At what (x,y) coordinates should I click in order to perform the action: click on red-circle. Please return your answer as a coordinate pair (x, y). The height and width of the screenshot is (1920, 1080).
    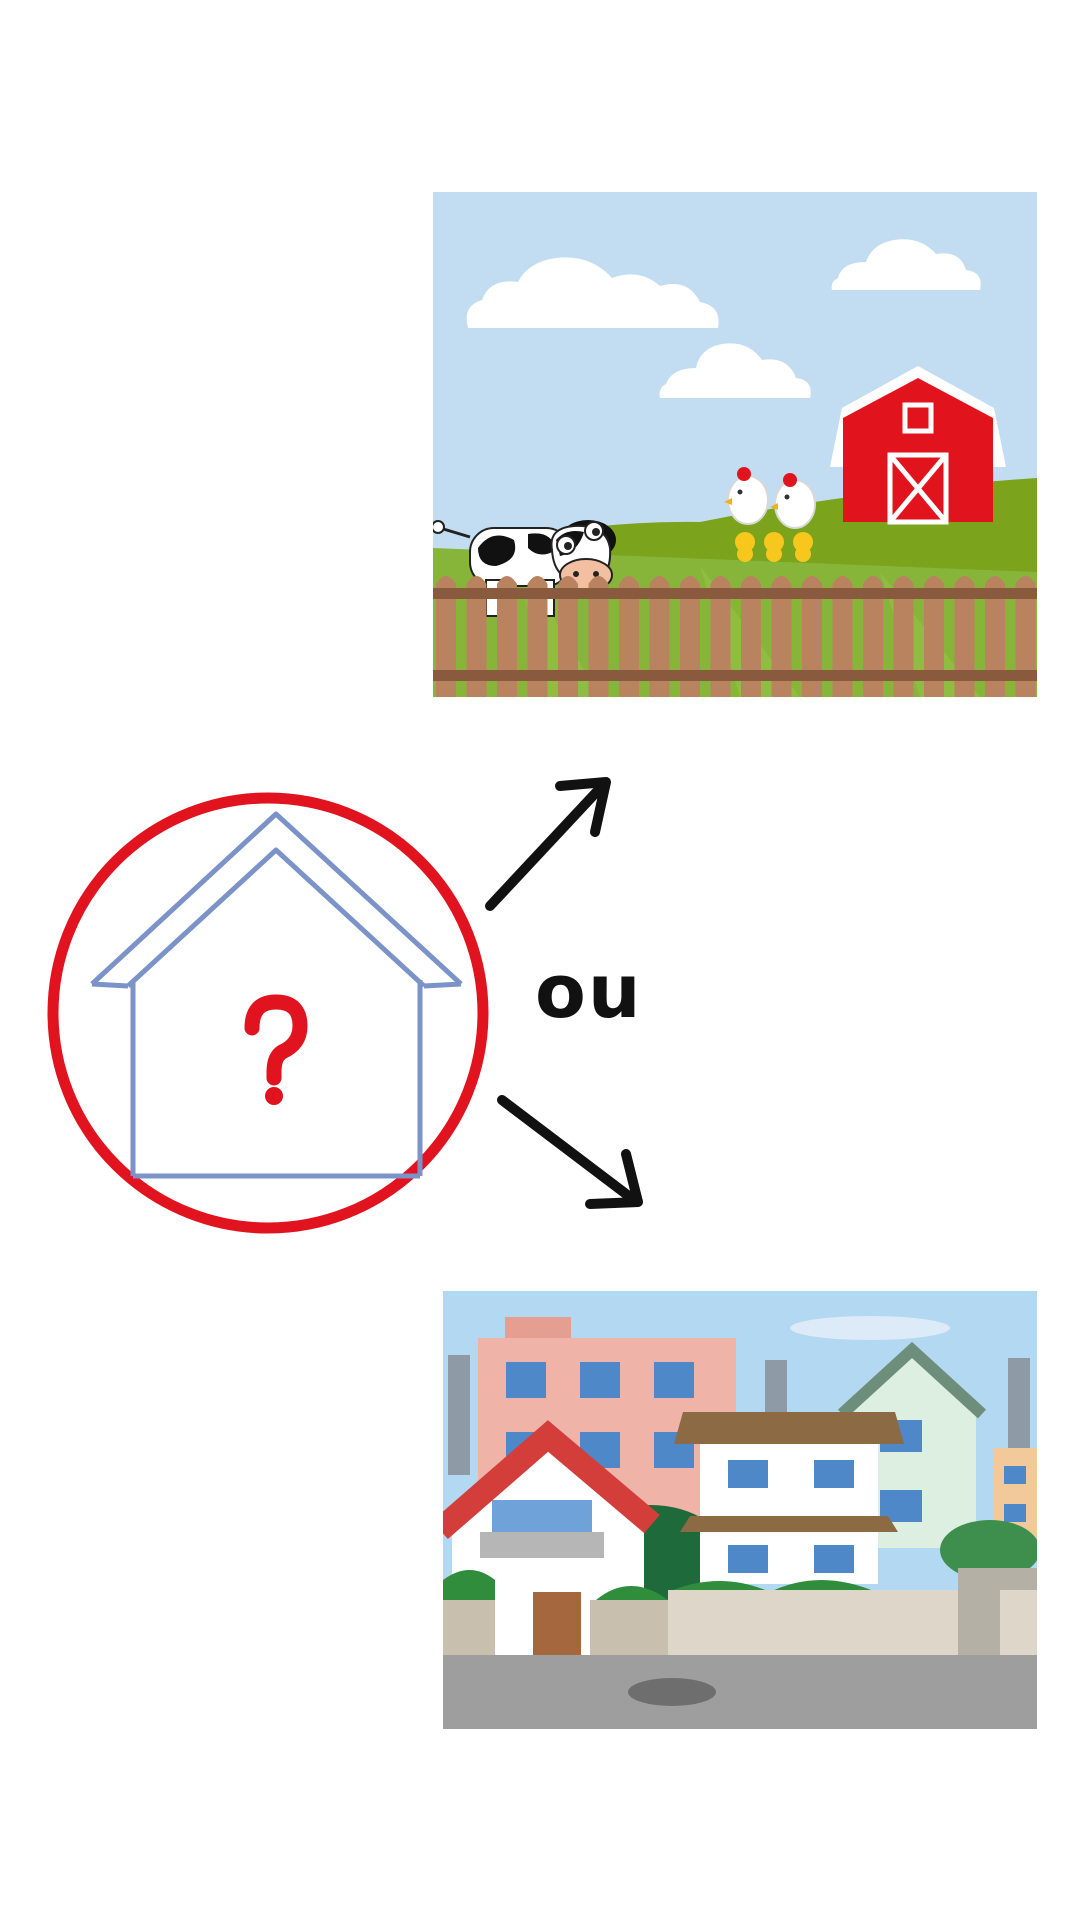
    Looking at the image, I should click on (268, 1013).